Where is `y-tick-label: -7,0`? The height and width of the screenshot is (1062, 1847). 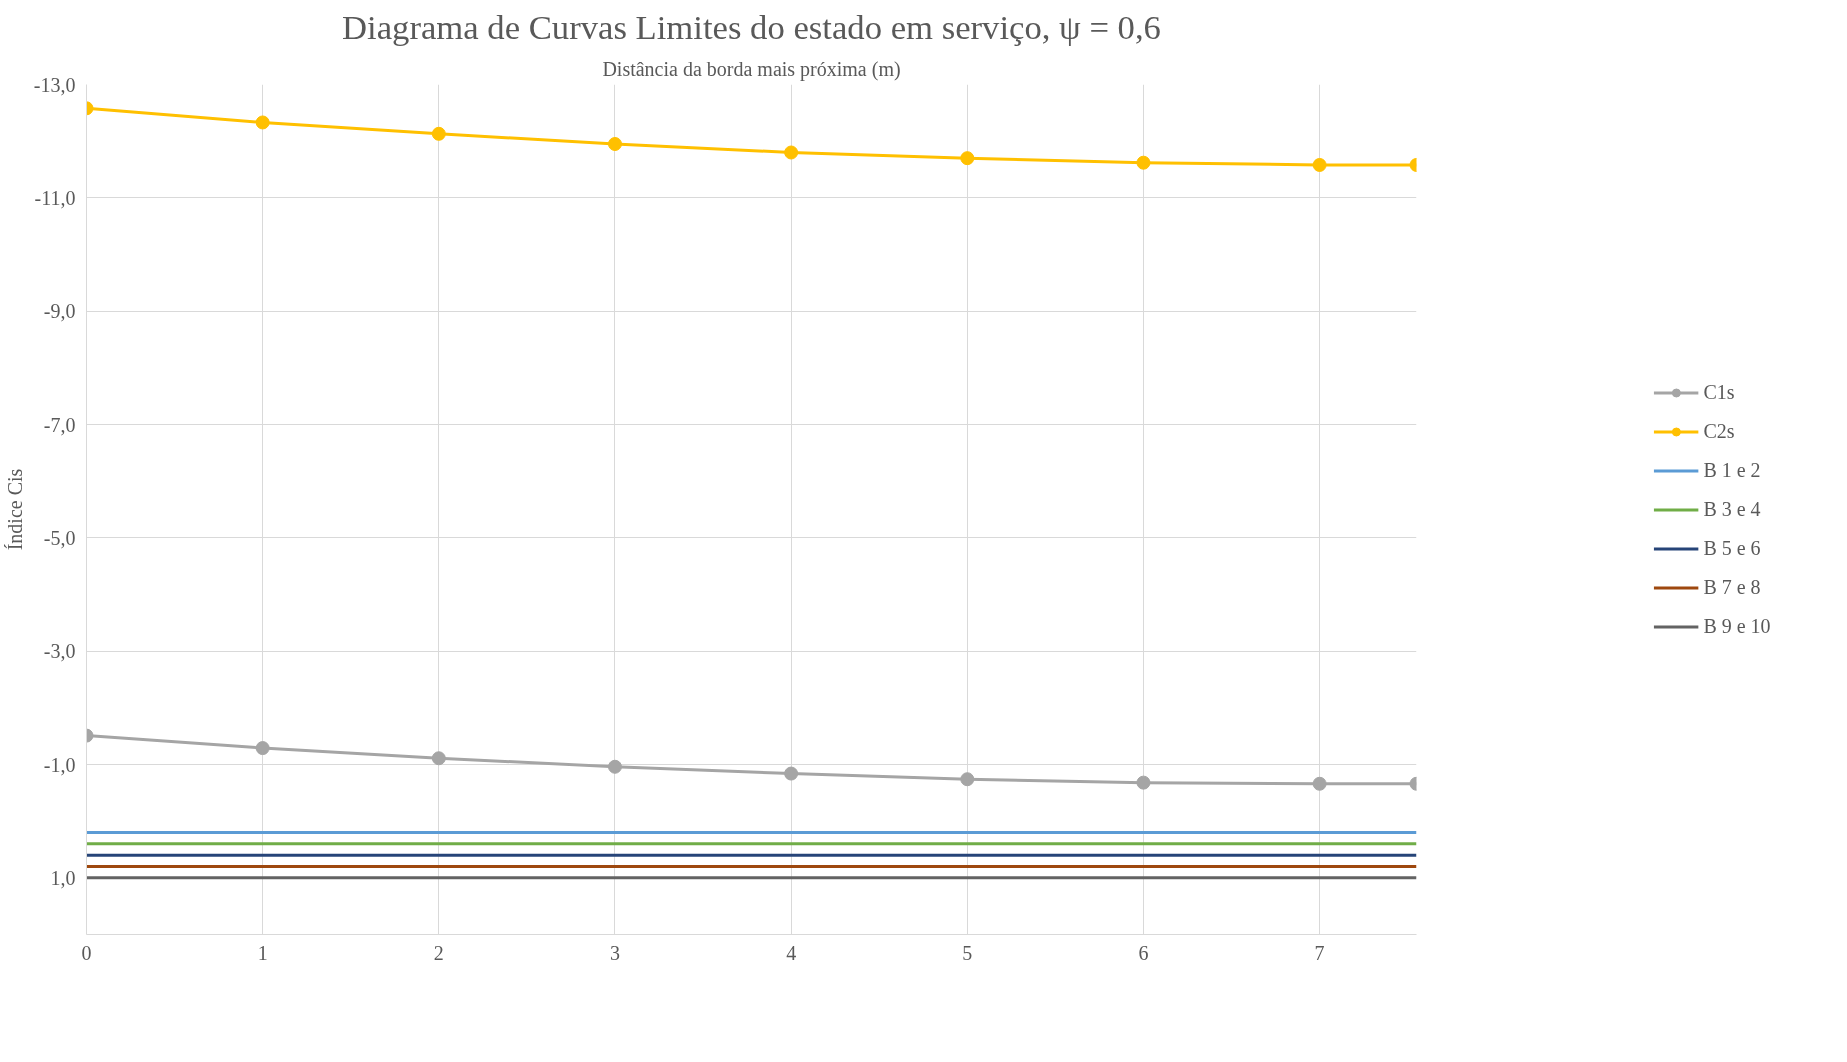
y-tick-label: -7,0 is located at coordinates (59, 424).